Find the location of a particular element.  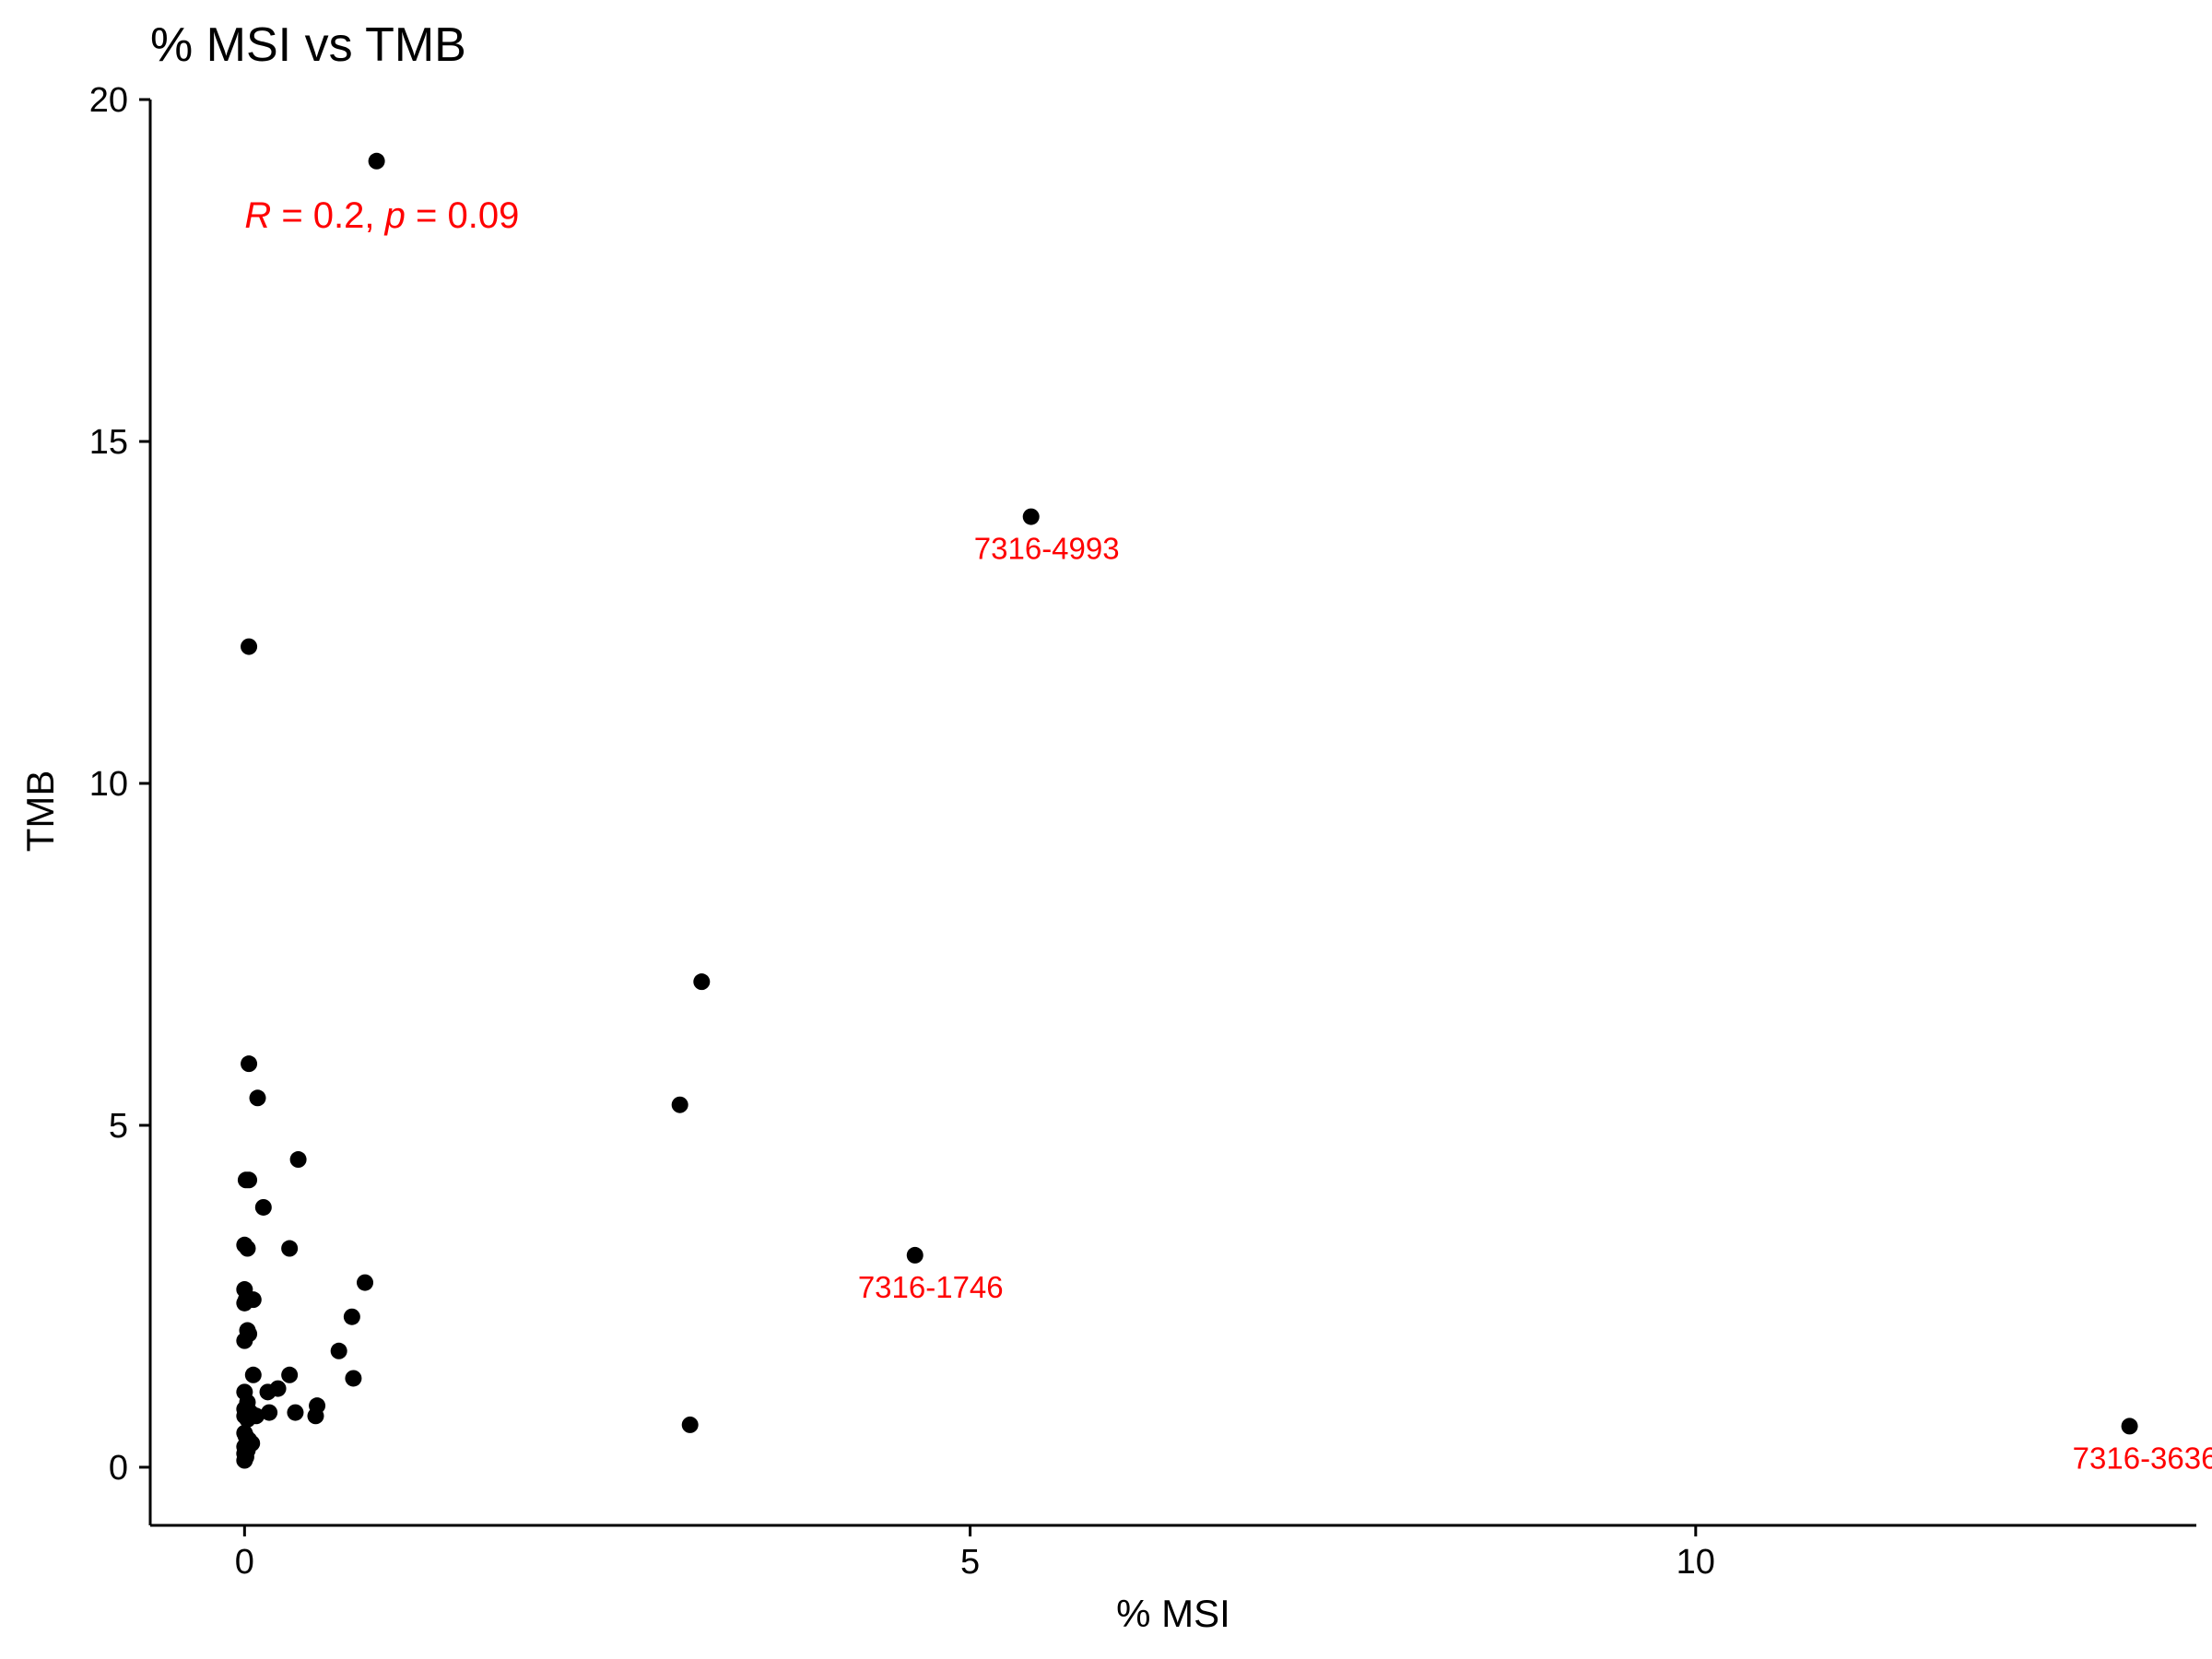

x-tick-label-5: 5 is located at coordinates (970, 1562).